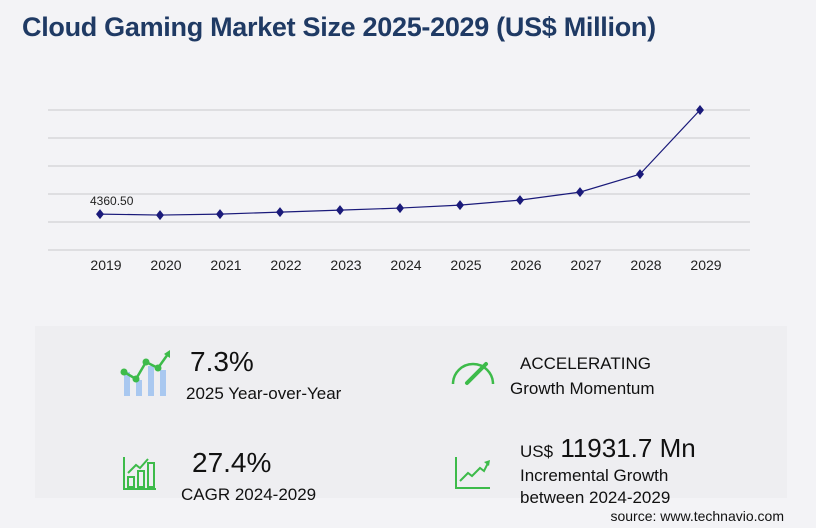 Image resolution: width=816 pixels, height=528 pixels. I want to click on speedometer-icon, so click(473, 373).